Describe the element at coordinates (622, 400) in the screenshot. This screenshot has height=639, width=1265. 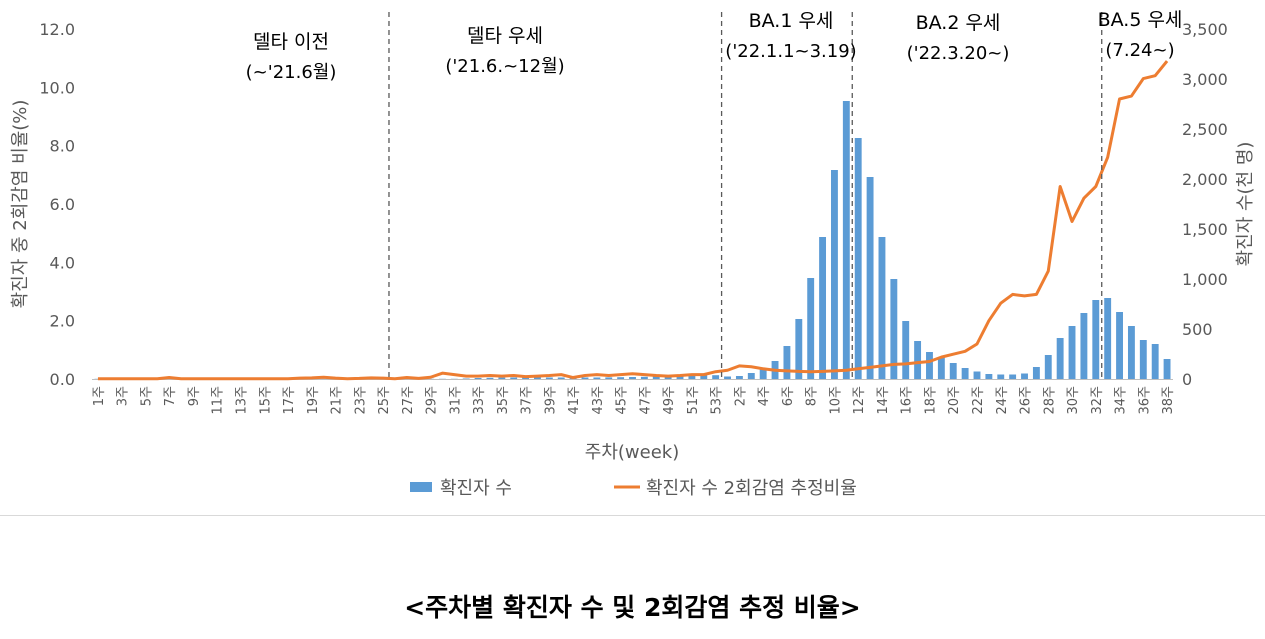
I see `x-tick-label: 45주` at that location.